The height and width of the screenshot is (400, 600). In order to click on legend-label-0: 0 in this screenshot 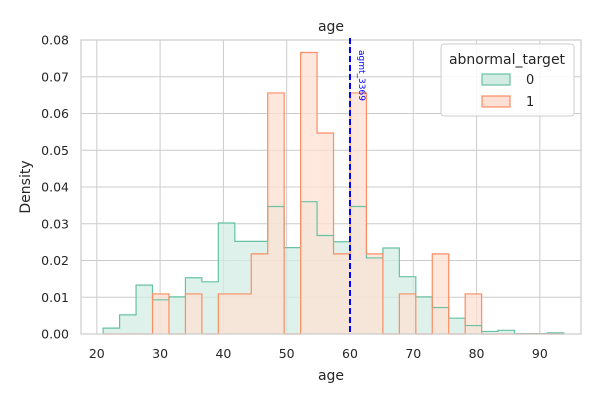, I will do `click(530, 80)`.